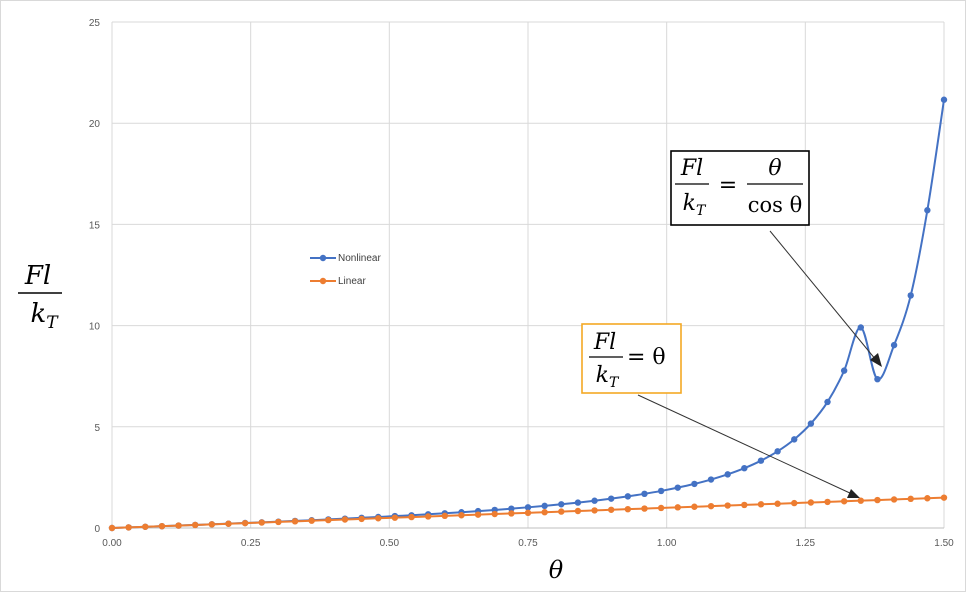  Describe the element at coordinates (728, 185) in the screenshot. I see `annotation-nonlinear-equals: =` at that location.